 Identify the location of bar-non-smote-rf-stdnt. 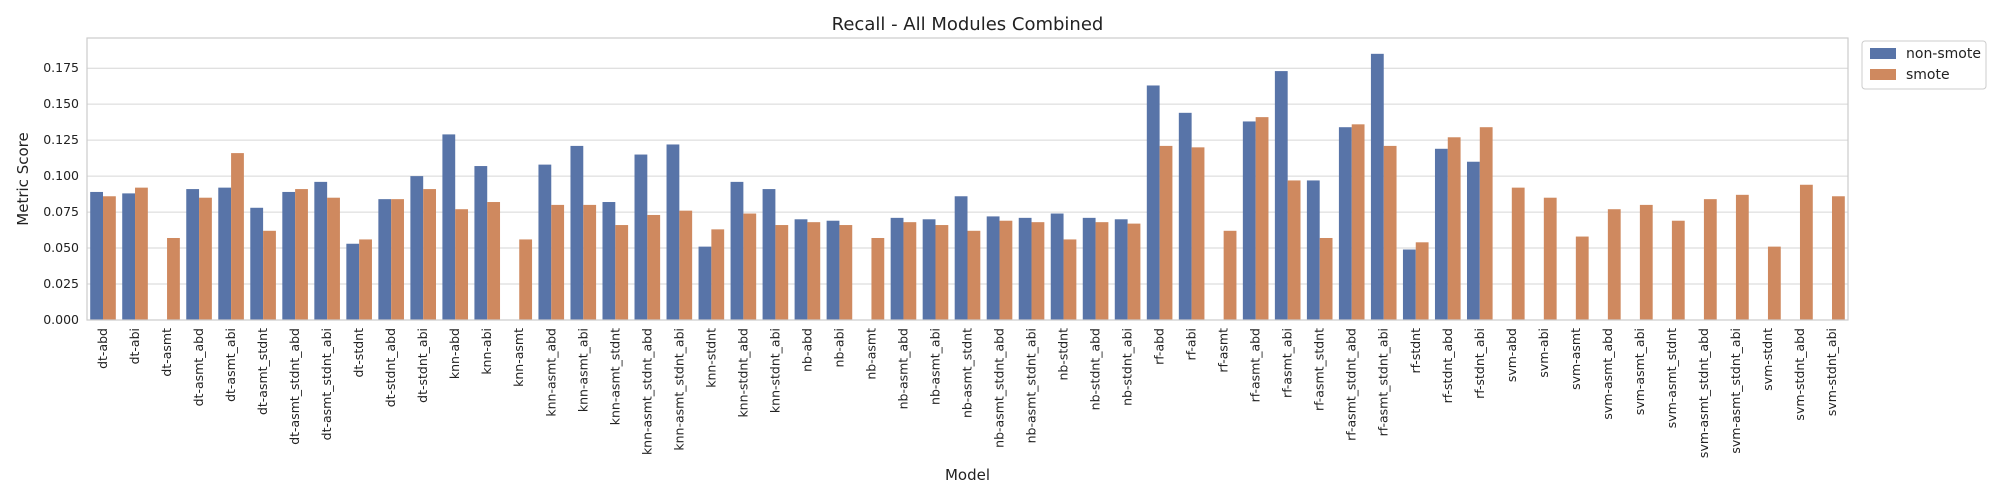
(1409, 284).